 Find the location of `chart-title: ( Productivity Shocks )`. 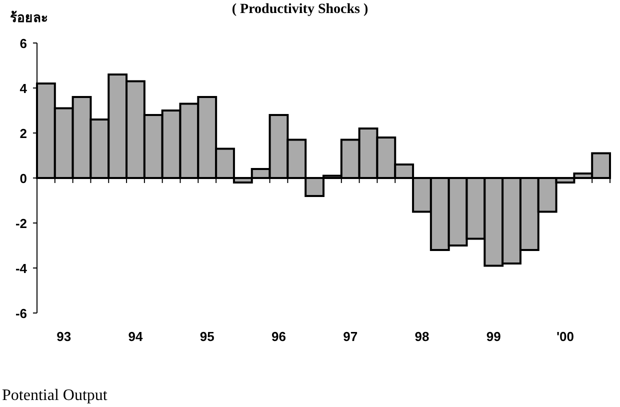

chart-title: ( Productivity Shocks ) is located at coordinates (300, 9).